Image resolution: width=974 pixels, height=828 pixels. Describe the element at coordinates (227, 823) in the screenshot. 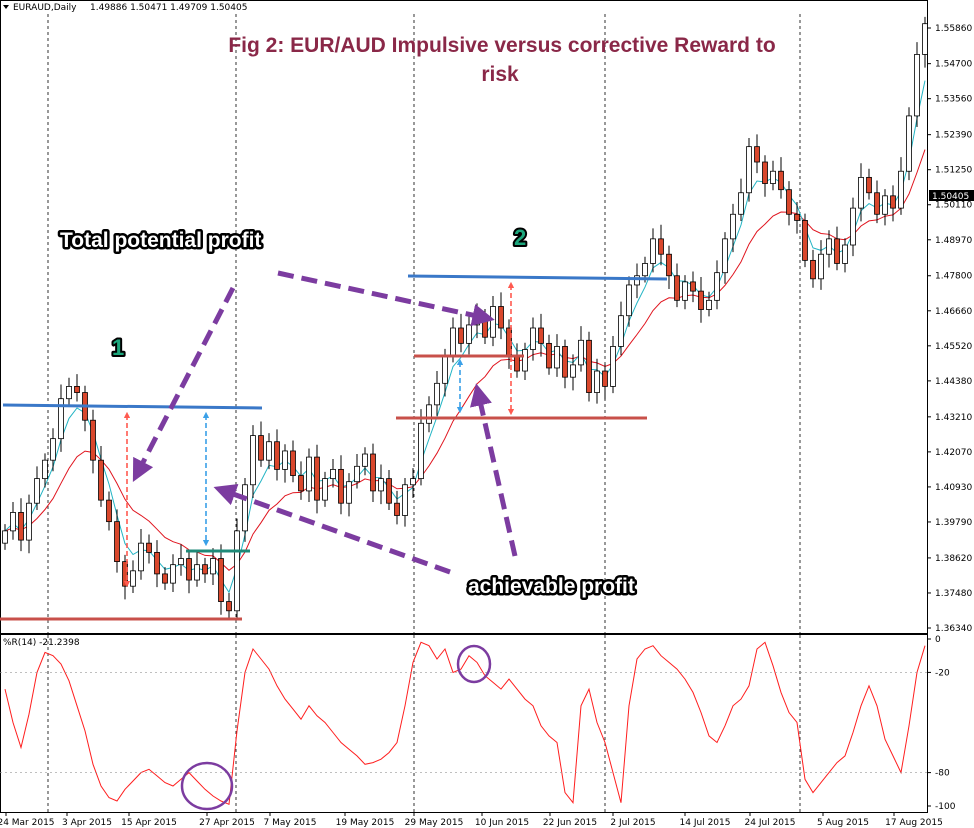

I see `date-tick-label: 27 Apr 2015` at that location.